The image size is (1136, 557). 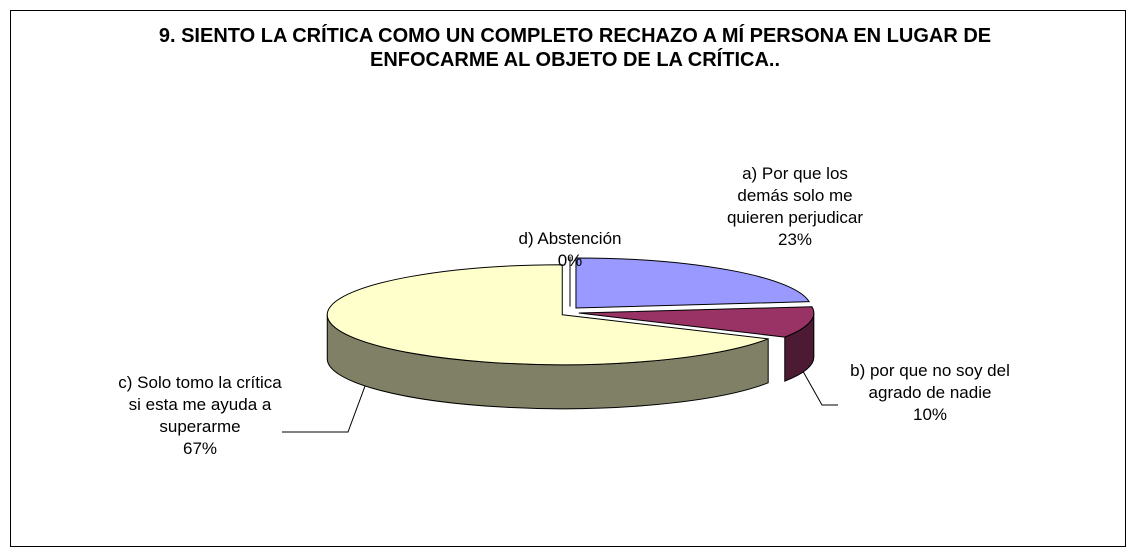 I want to click on data-label: b) por que no soy del agrado de nadie 10%, so click(x=930, y=393).